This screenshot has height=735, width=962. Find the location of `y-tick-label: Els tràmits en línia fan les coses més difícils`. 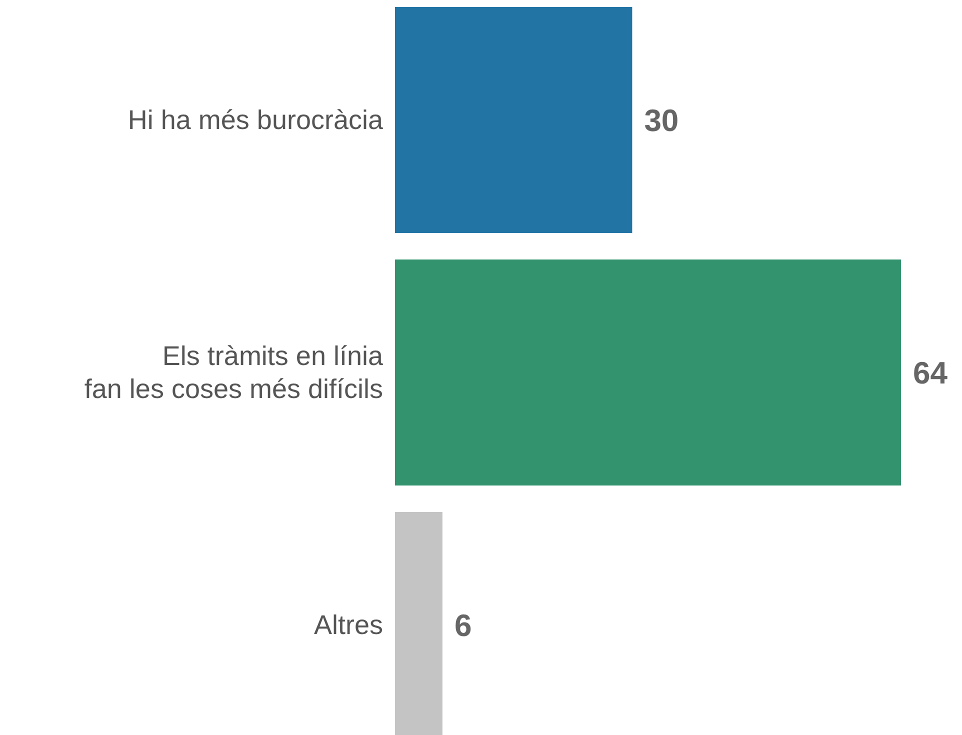

y-tick-label: Els tràmits en línia fan les coses més difícils is located at coordinates (234, 372).